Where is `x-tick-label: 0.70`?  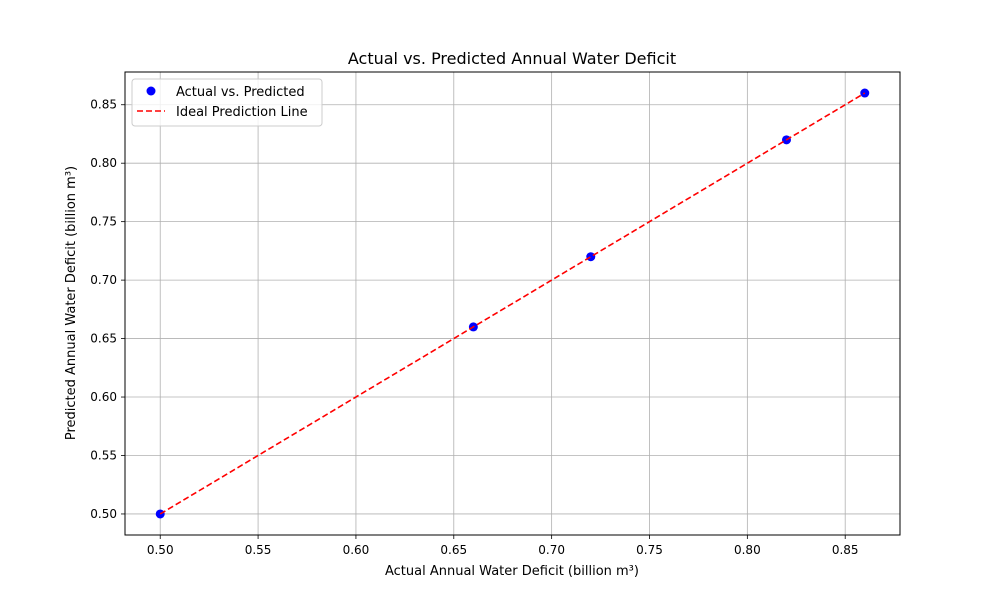 x-tick-label: 0.70 is located at coordinates (551, 550).